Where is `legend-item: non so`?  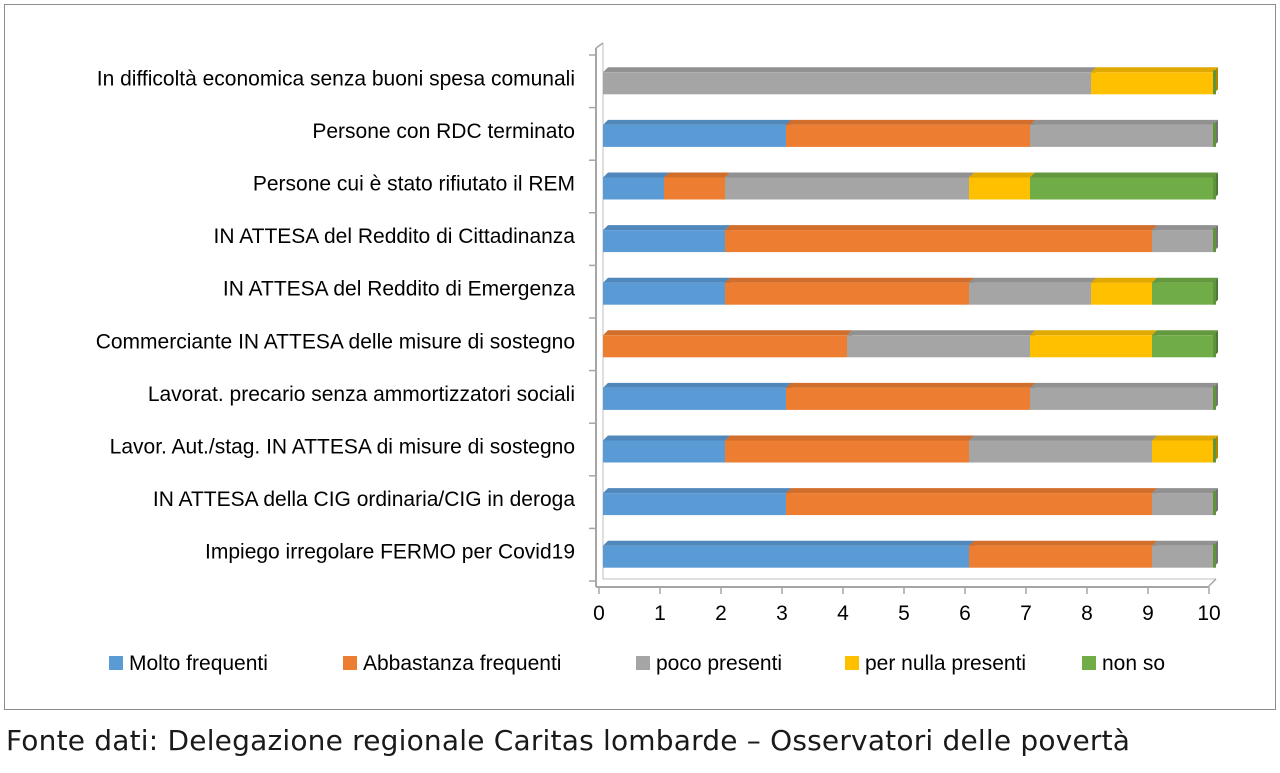 legend-item: non so is located at coordinates (1123, 663).